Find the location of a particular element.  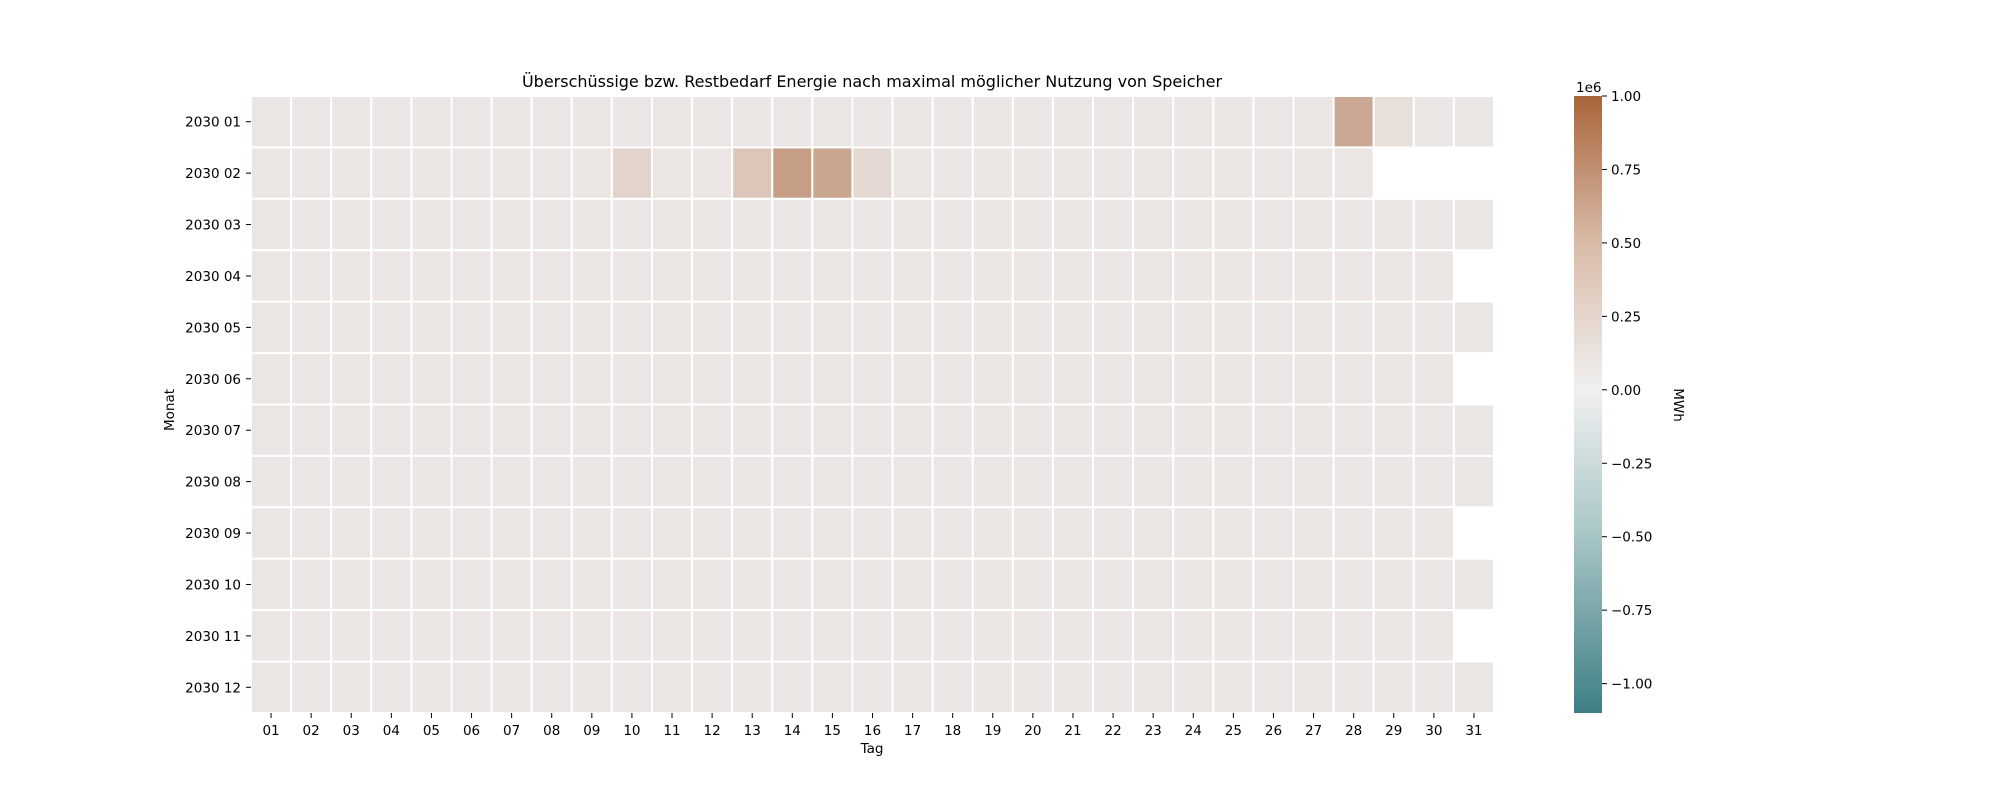

colorbar-tick-label: 0.00 is located at coordinates (1626, 391).